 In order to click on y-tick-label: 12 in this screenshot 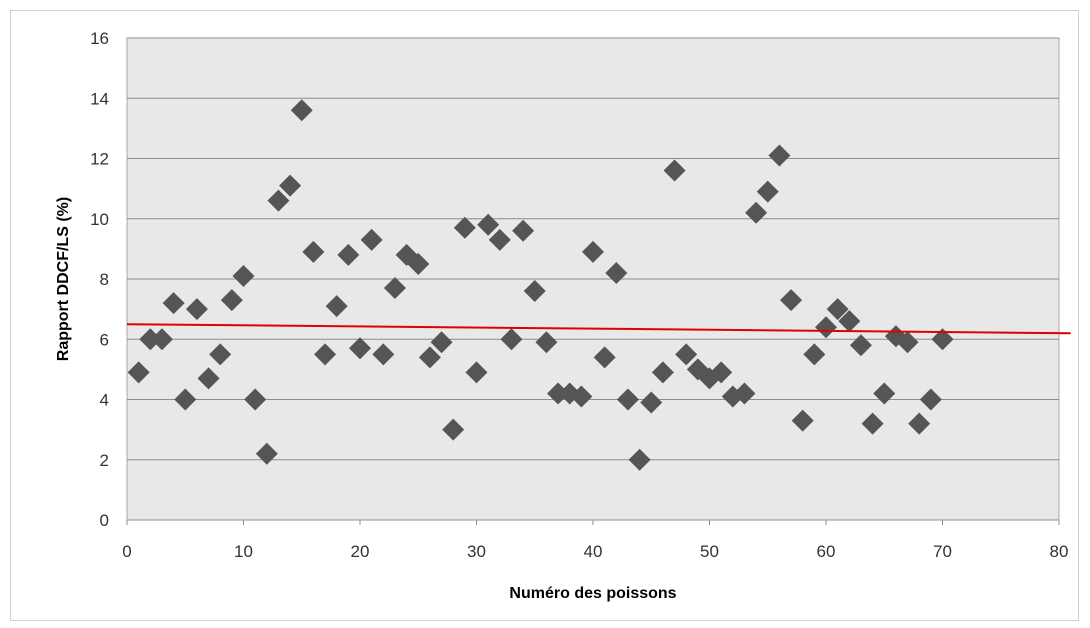, I will do `click(99, 159)`.